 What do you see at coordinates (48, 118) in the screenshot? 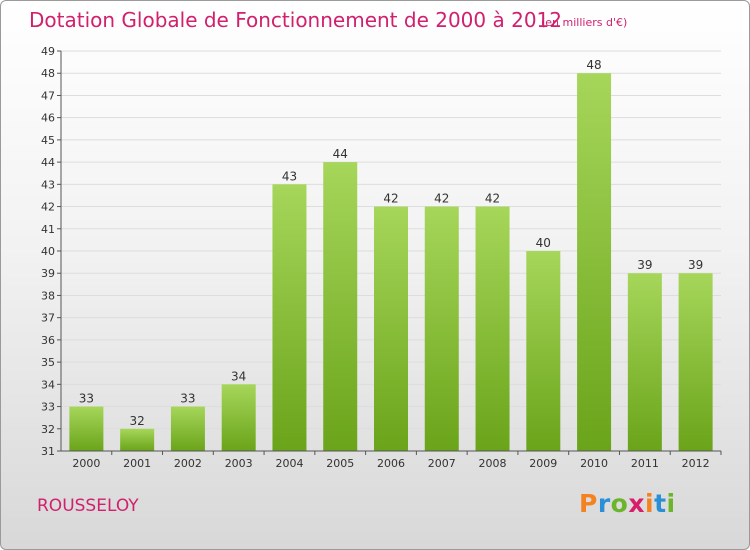
I see `y-tick-label: 46` at bounding box center [48, 118].